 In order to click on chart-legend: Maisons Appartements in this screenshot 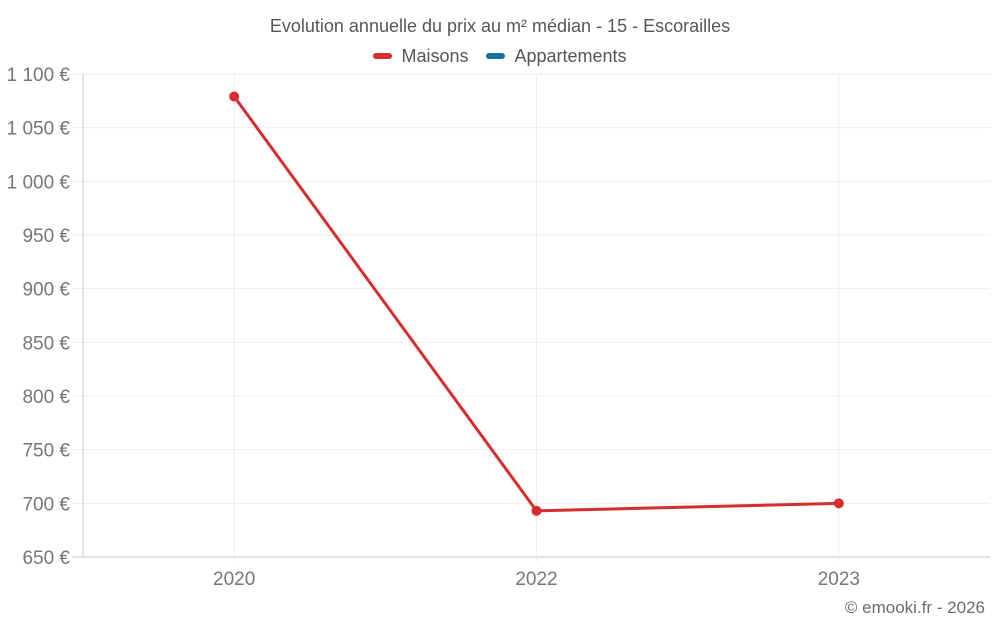, I will do `click(500, 56)`.